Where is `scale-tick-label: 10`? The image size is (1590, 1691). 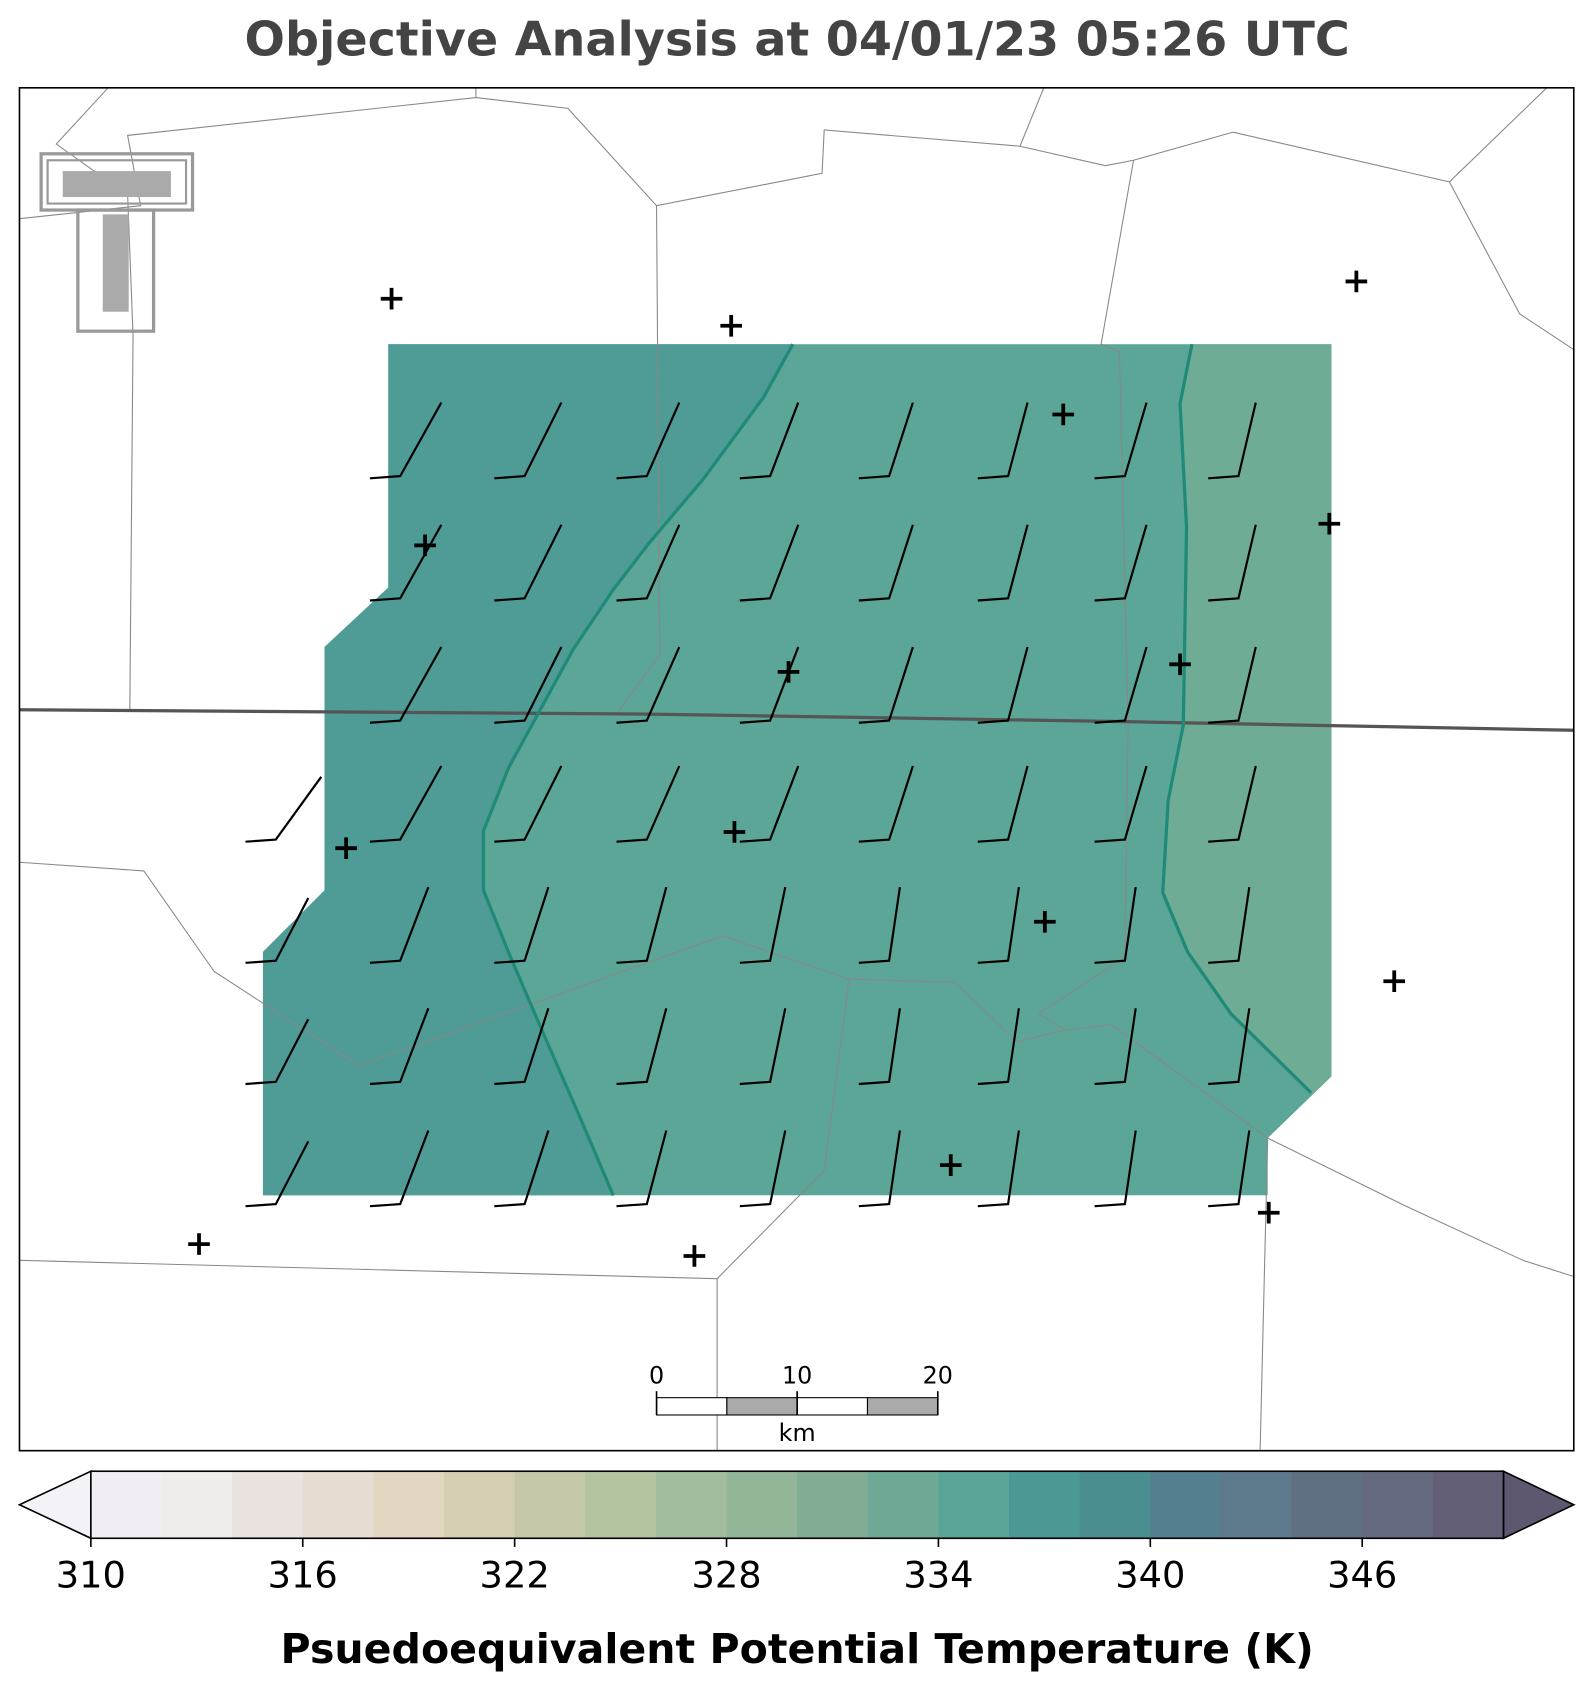
scale-tick-label: 10 is located at coordinates (797, 1376).